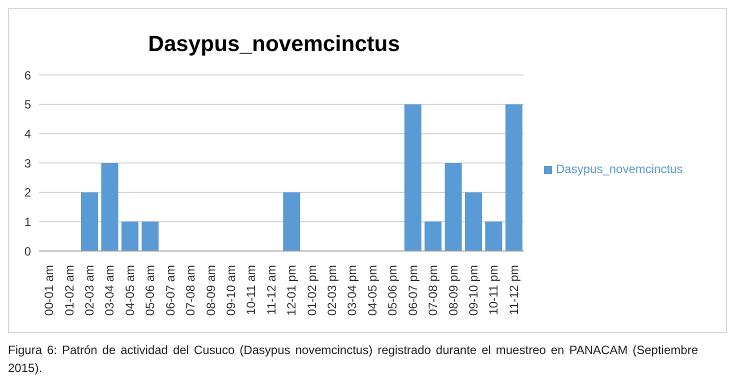  I want to click on y-tick-label: 0, so click(28, 251).